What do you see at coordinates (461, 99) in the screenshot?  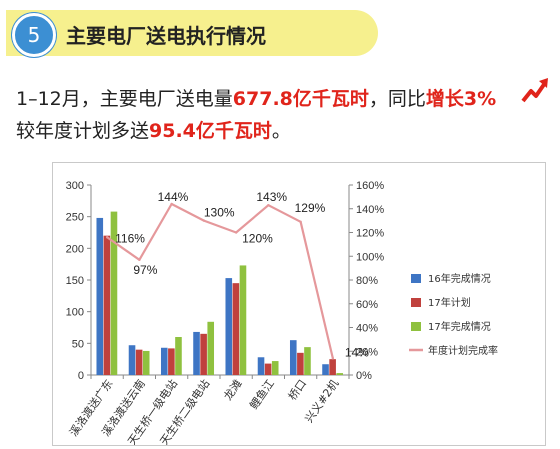 I see `growth-value: 增长3%` at bounding box center [461, 99].